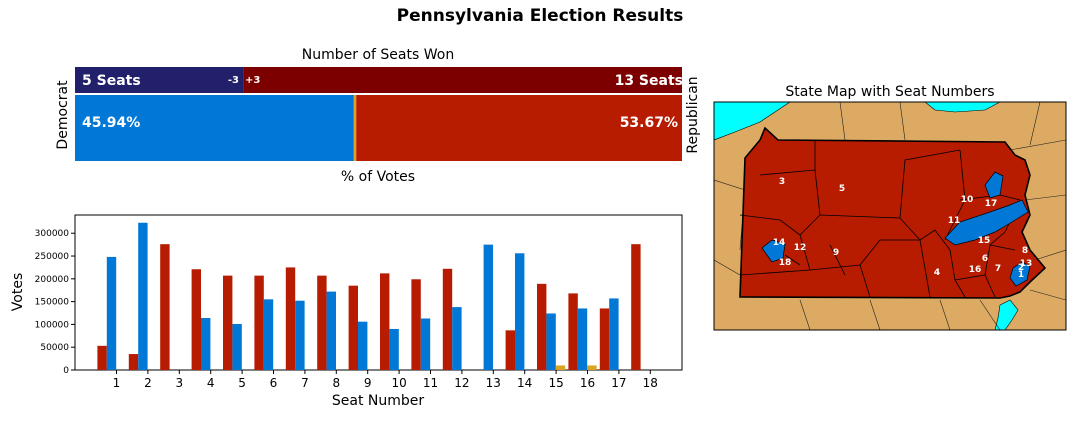  What do you see at coordinates (555, 383) in the screenshot?
I see `x-tick-label: 15` at bounding box center [555, 383].